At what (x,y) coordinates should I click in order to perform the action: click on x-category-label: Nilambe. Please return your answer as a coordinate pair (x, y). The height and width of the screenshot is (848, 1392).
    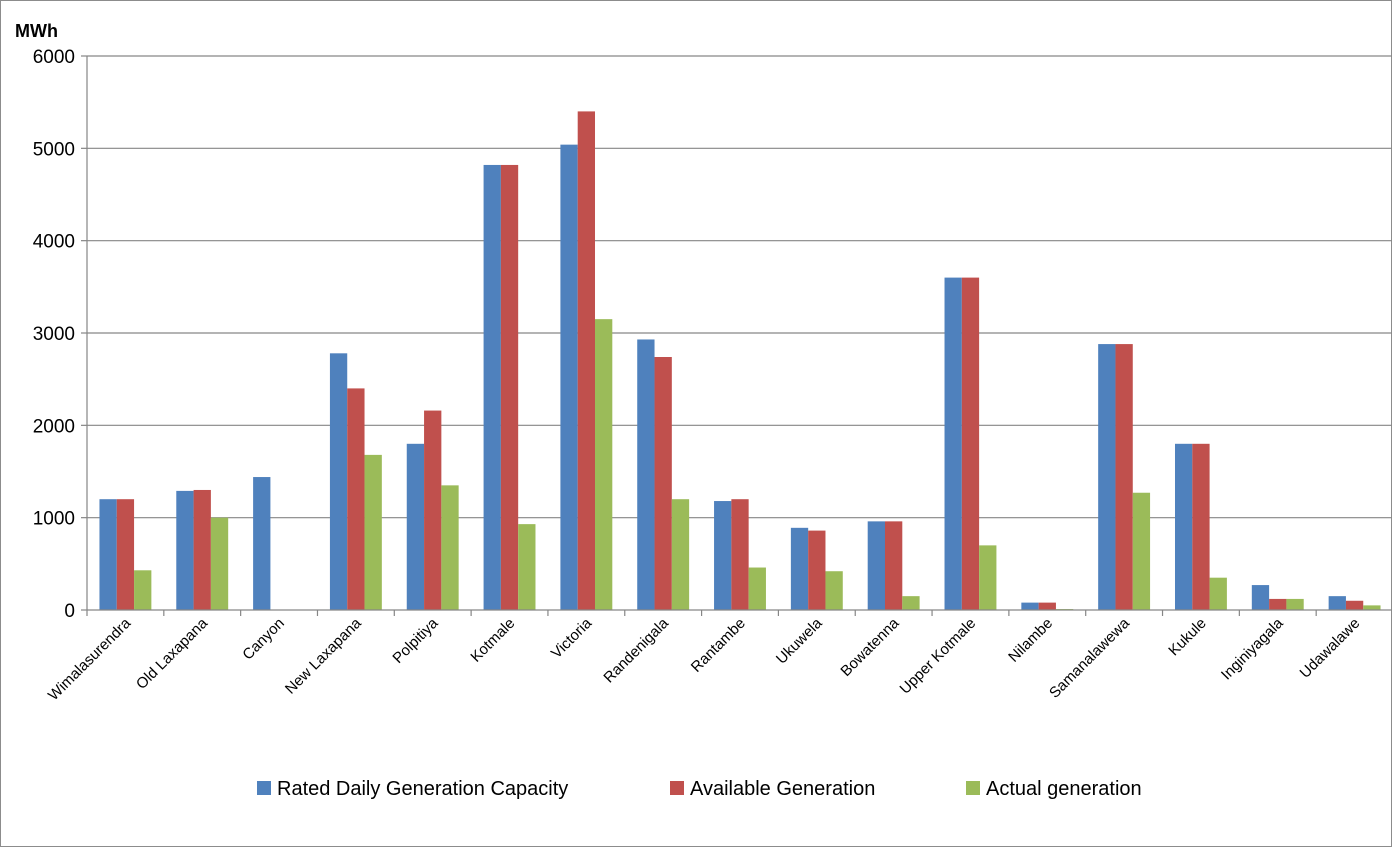
    Looking at the image, I should click on (1030, 640).